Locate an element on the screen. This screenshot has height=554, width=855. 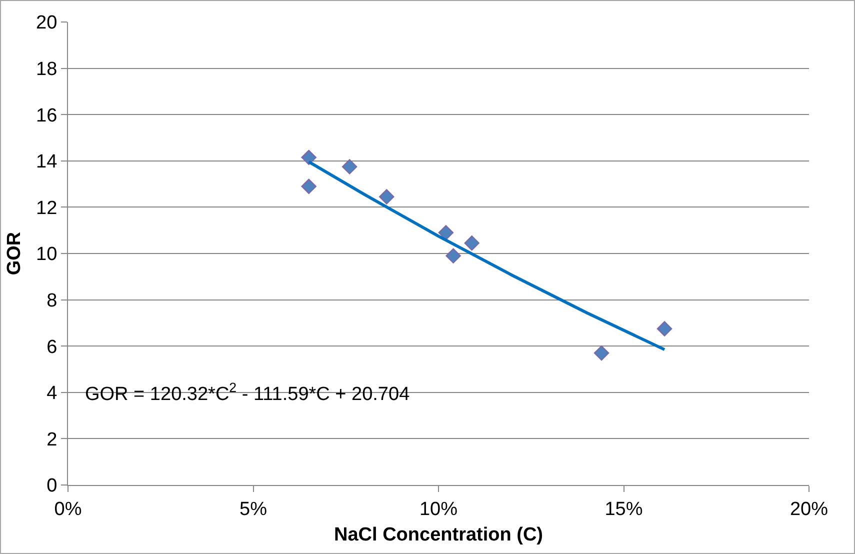
x-tick-label: 10% is located at coordinates (438, 509).